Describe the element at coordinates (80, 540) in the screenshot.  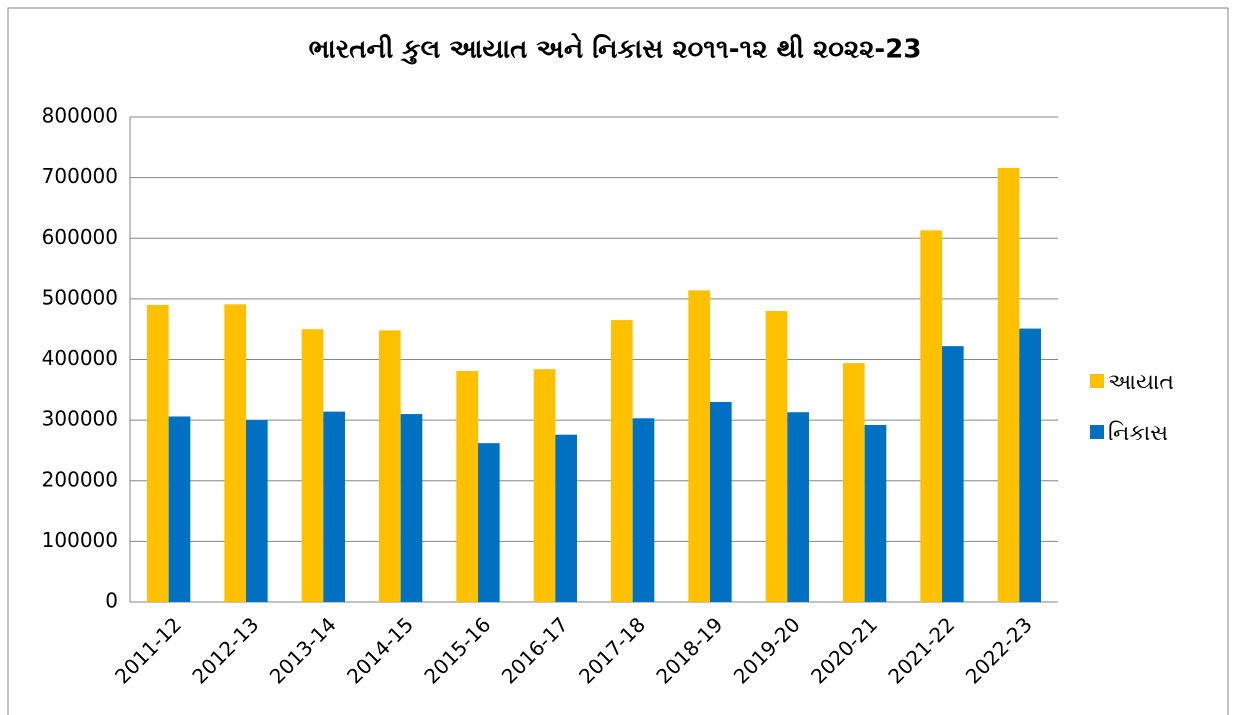
I see `y-tick-label: 100000` at that location.